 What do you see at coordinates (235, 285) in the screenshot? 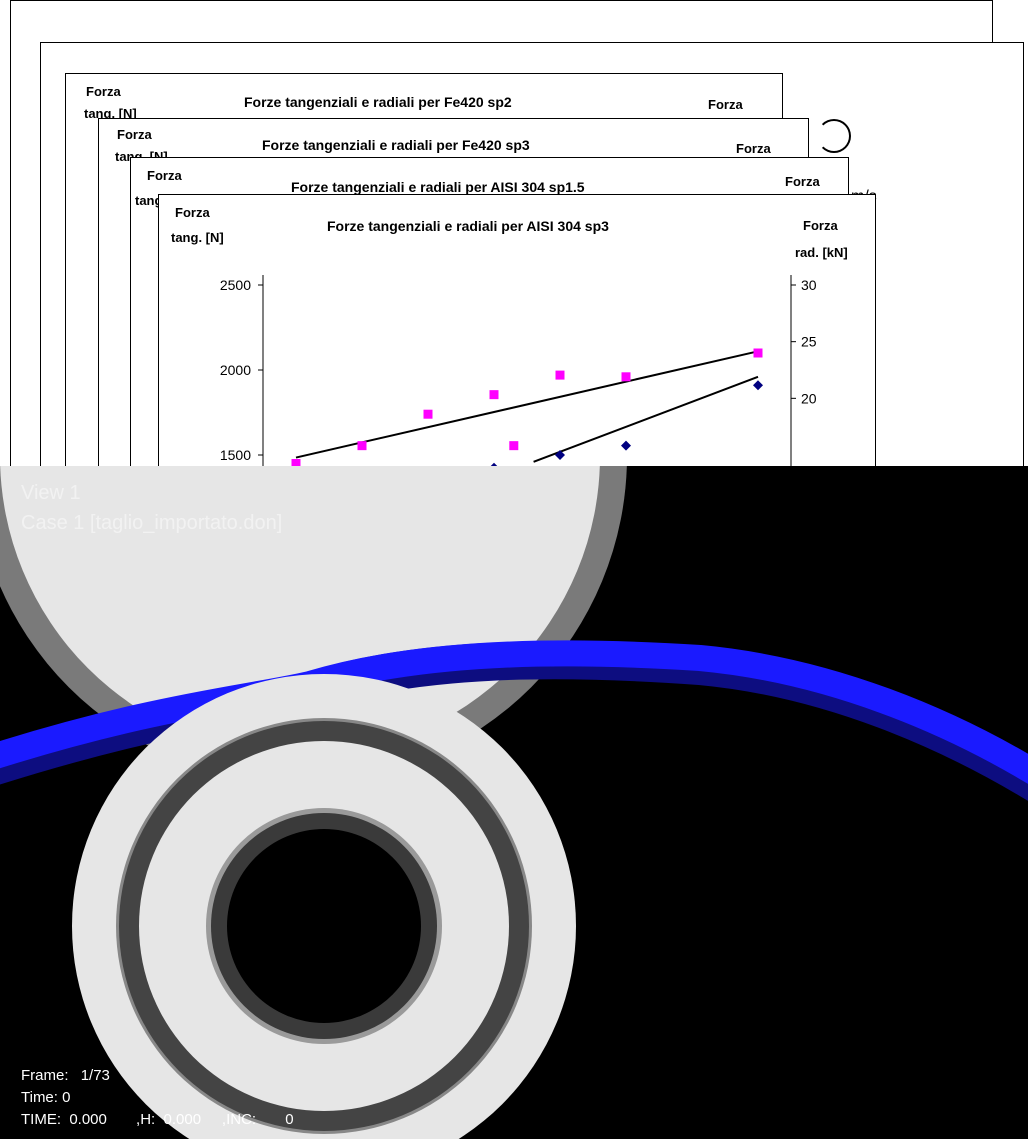
I see `left-tick-label: 2500` at bounding box center [235, 285].